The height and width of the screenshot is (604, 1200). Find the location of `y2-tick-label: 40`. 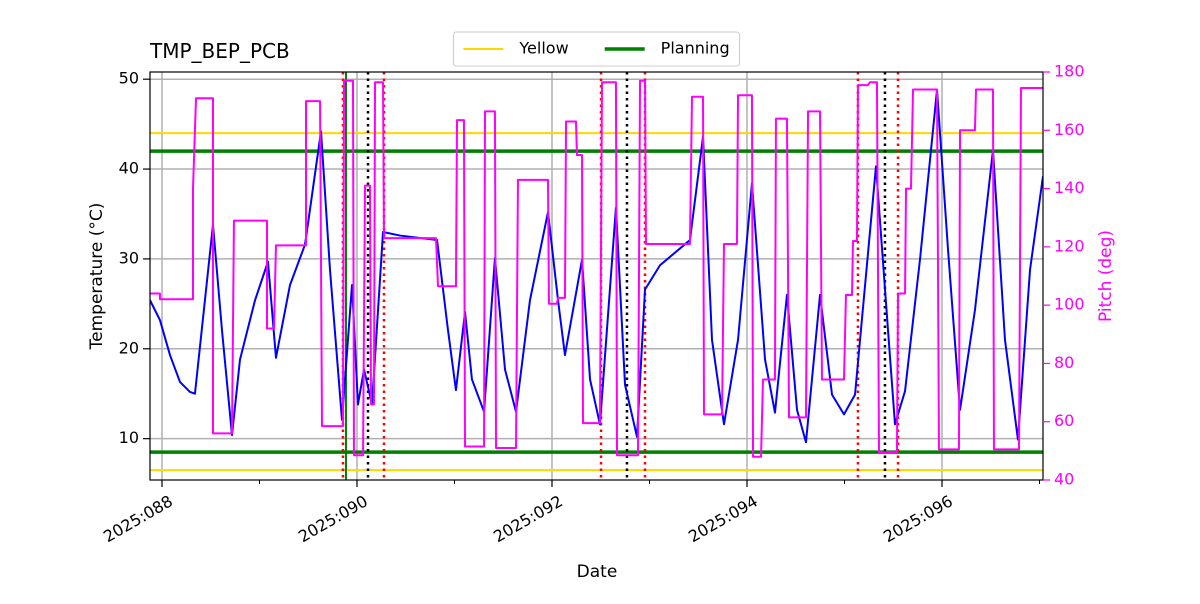

y2-tick-label: 40 is located at coordinates (1064, 479).